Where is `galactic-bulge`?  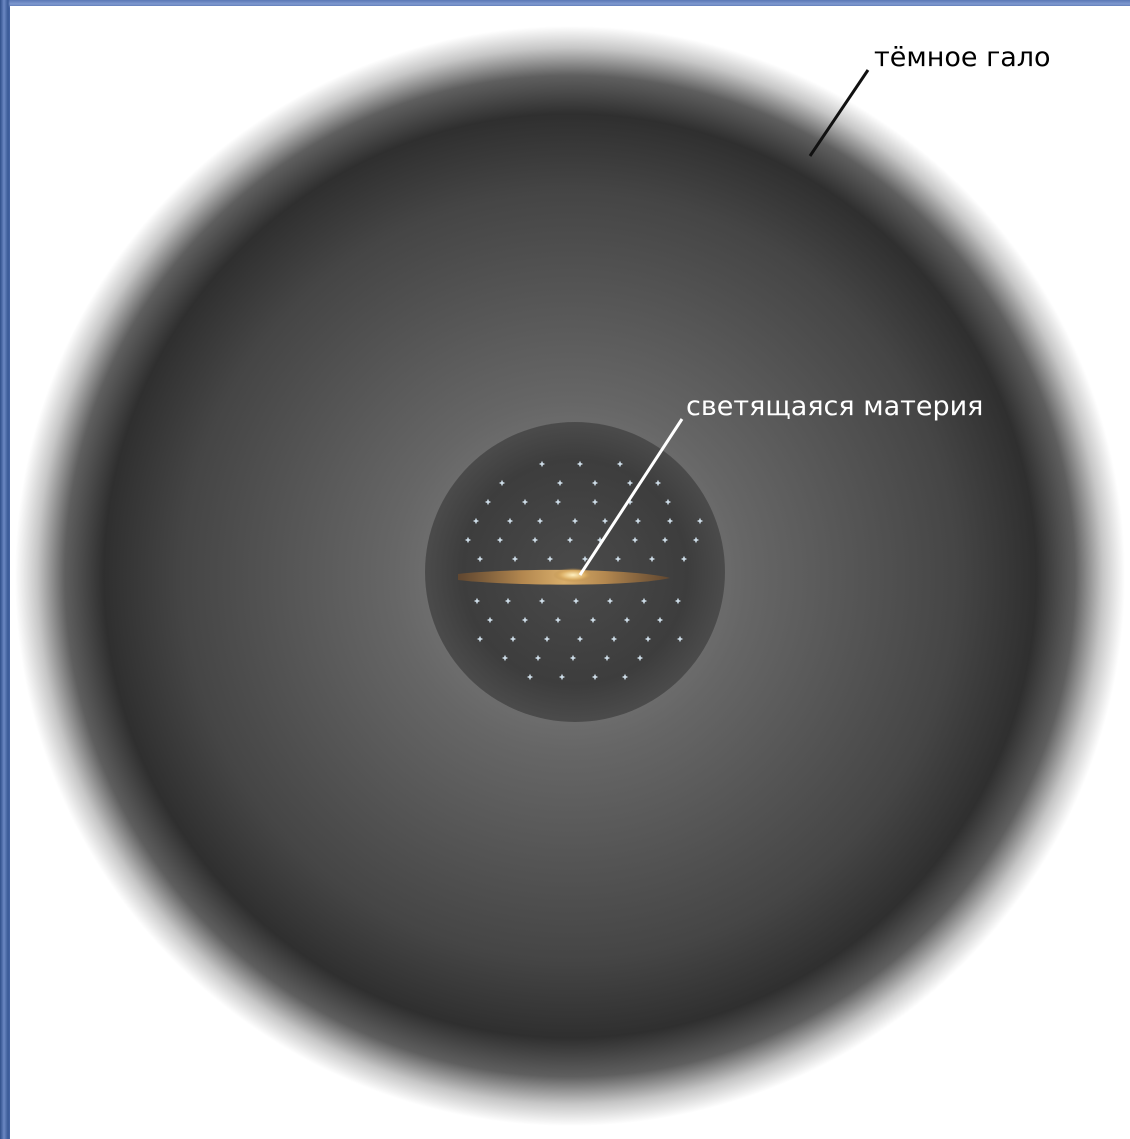 galactic-bulge is located at coordinates (573, 575).